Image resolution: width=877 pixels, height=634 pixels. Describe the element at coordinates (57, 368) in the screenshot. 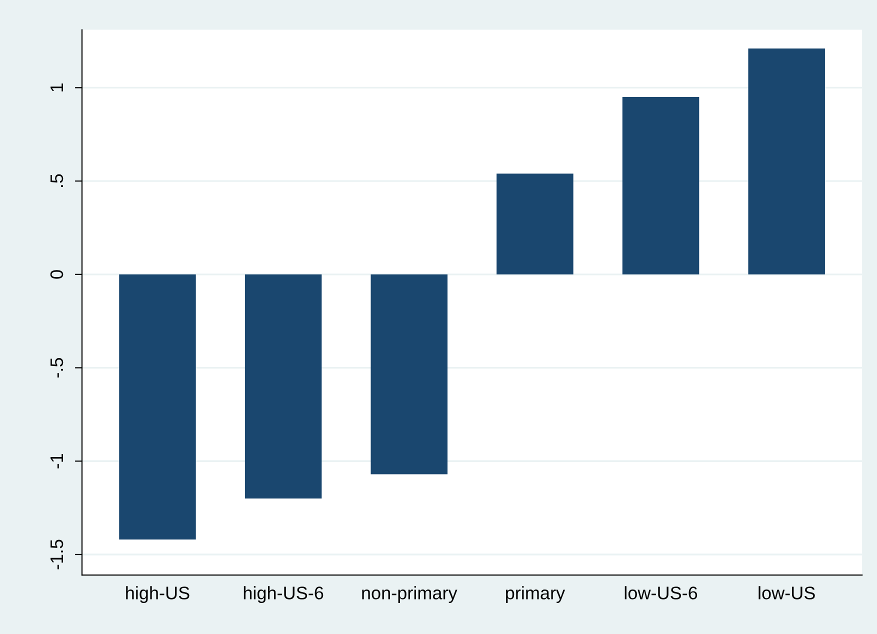

I see `y-tick-label: -.5` at that location.